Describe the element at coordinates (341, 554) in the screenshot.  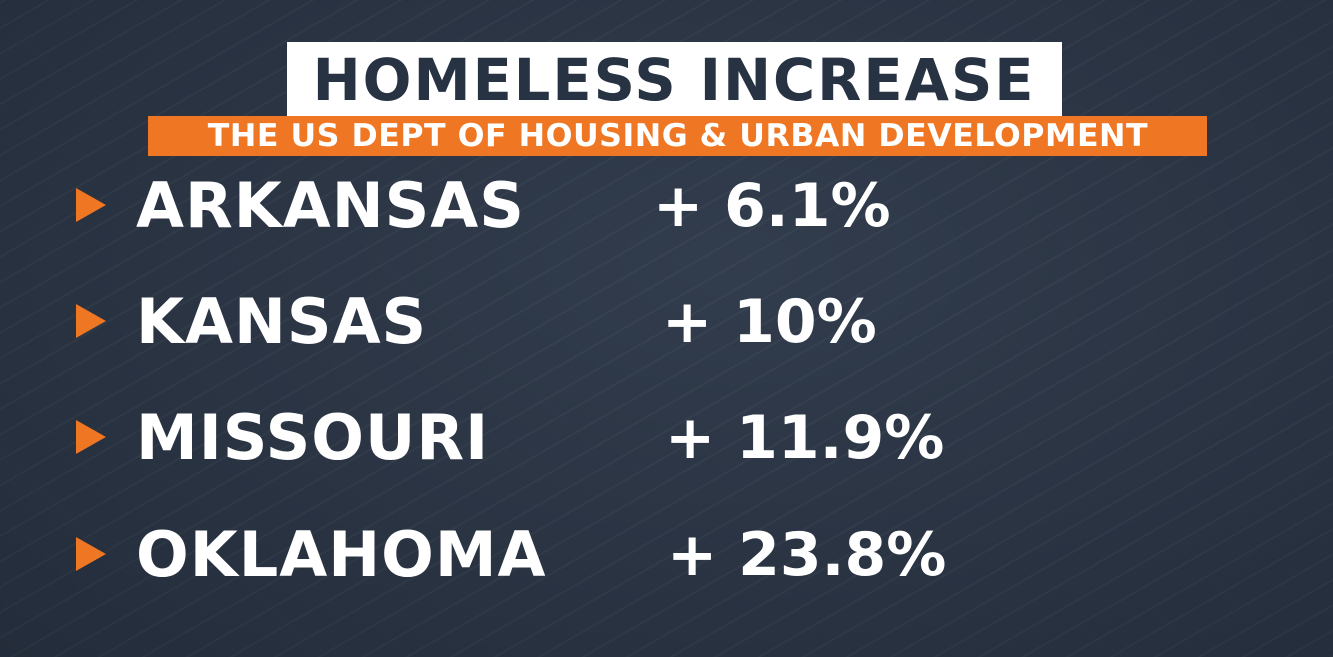
I see `state-name: OKLAHOMA` at that location.